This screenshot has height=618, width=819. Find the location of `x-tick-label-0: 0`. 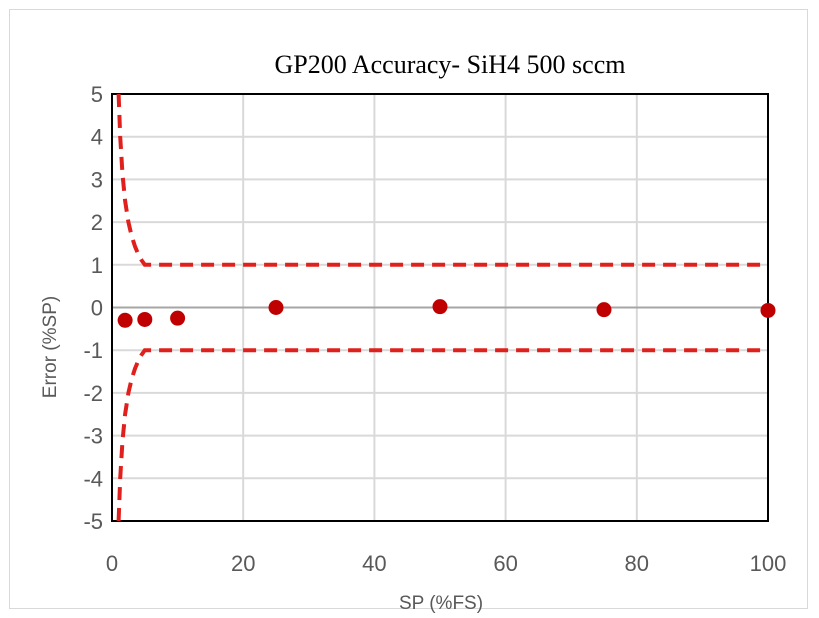

x-tick-label-0: 0 is located at coordinates (112, 563).